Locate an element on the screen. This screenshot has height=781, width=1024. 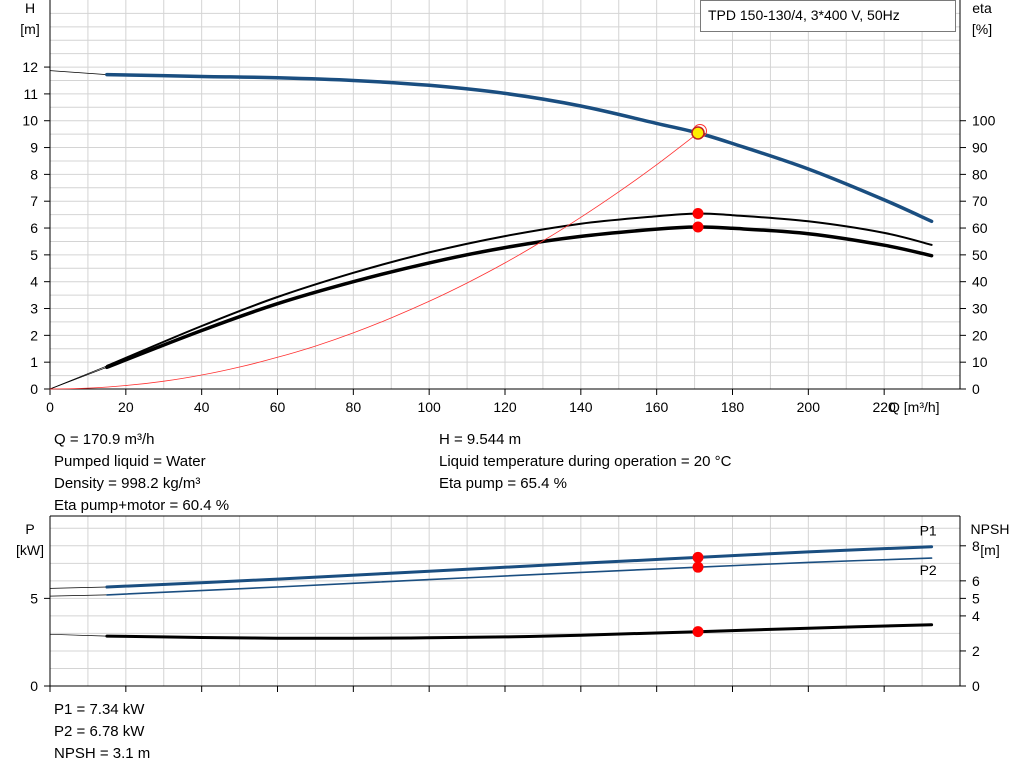
y-tick-label-left: 1 is located at coordinates (34, 362).